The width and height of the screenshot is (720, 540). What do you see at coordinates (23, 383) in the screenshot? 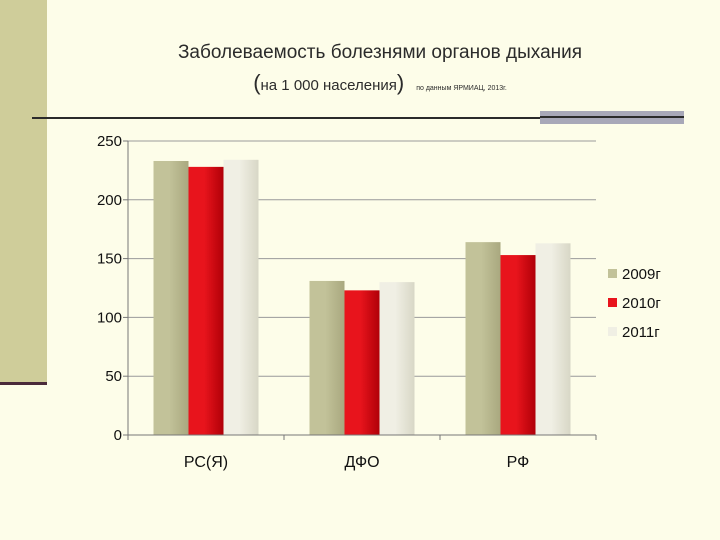
I see `decorative-left-bar-line` at bounding box center [23, 383].